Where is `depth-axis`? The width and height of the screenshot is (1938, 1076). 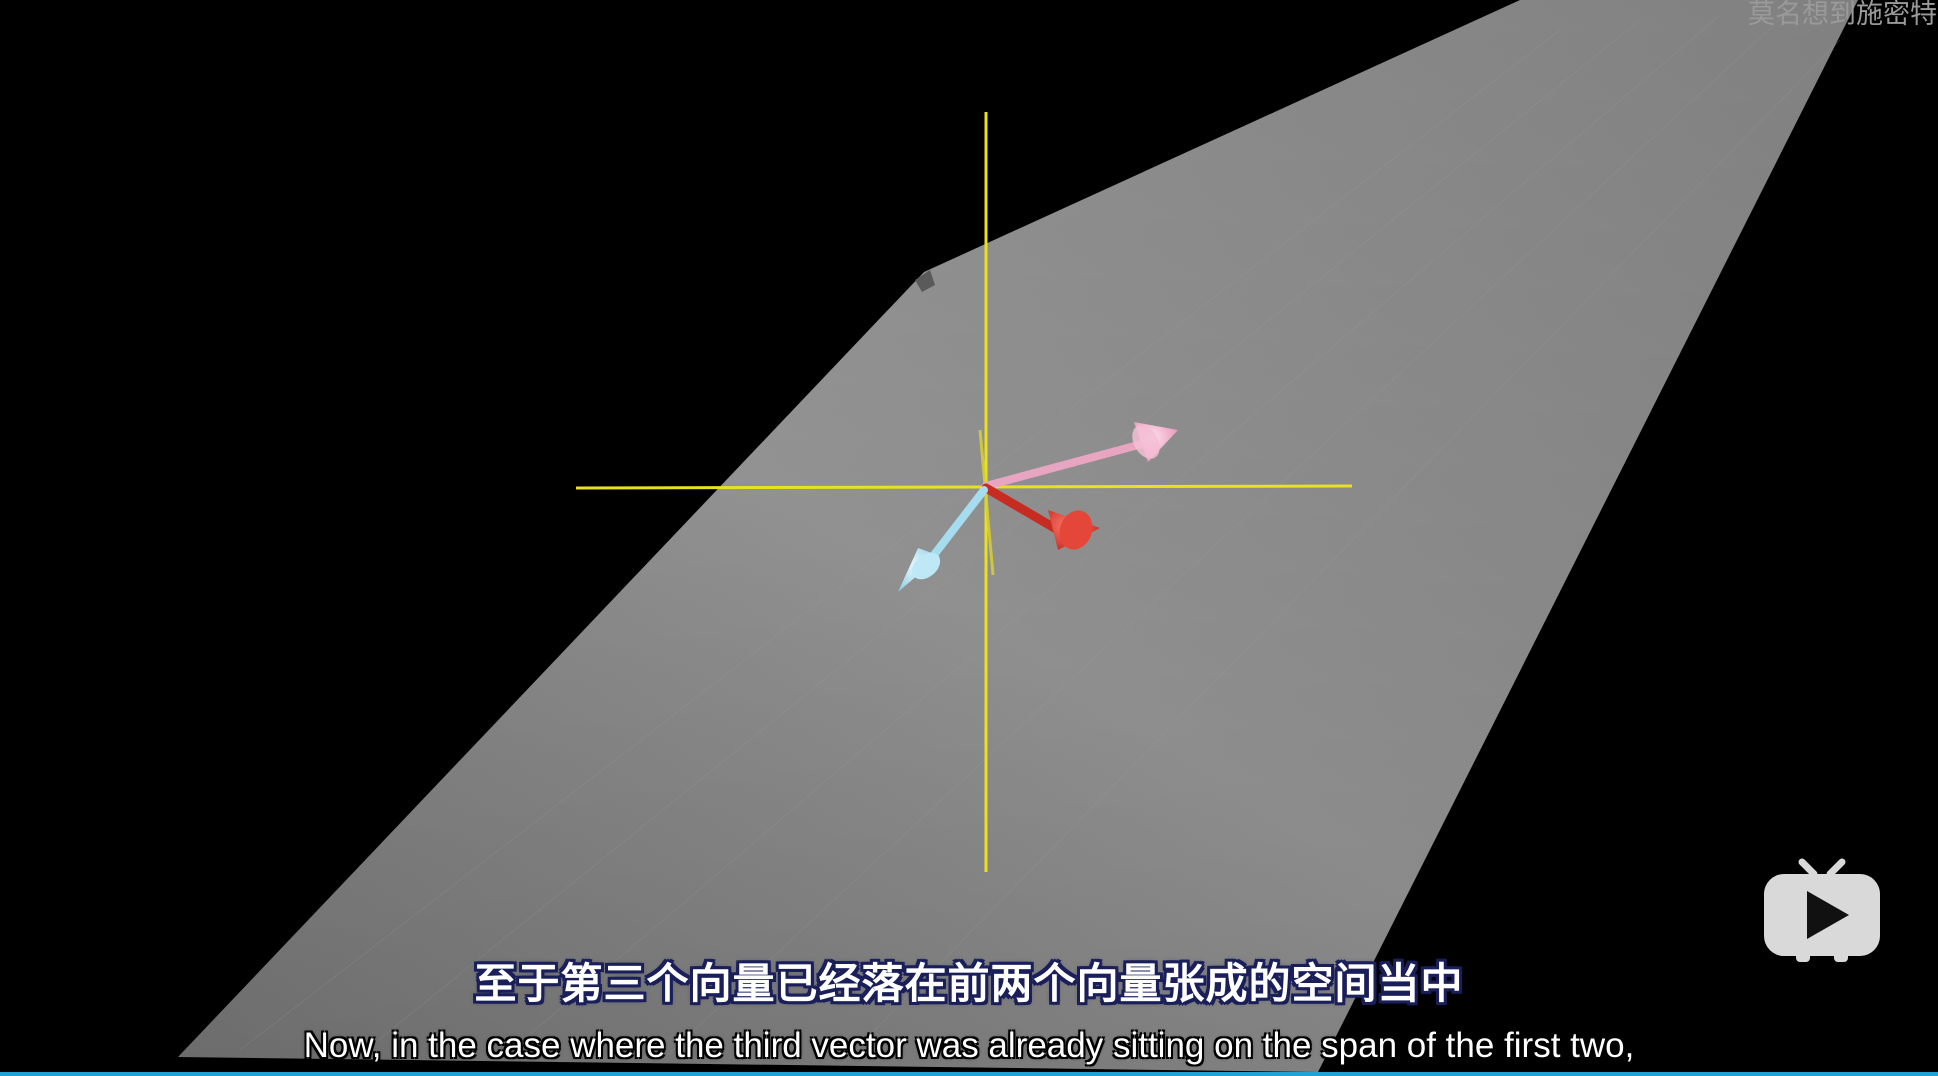
depth-axis is located at coordinates (986, 502).